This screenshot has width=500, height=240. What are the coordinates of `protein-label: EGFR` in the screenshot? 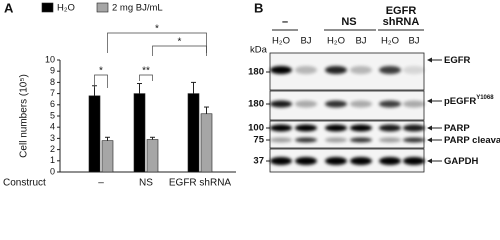 It's located at (457, 60).